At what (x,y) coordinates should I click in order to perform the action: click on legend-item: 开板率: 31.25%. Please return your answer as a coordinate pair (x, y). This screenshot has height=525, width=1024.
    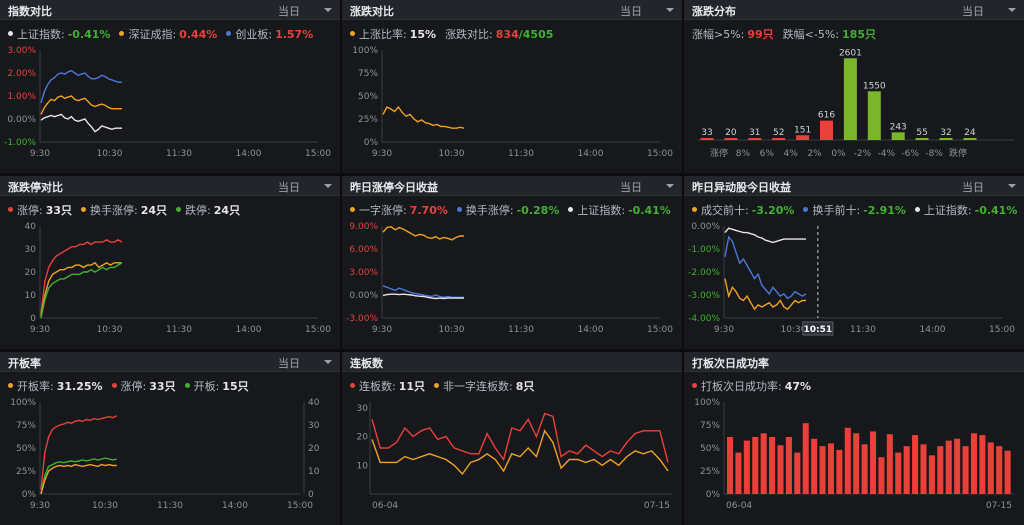
    Looking at the image, I should click on (55, 386).